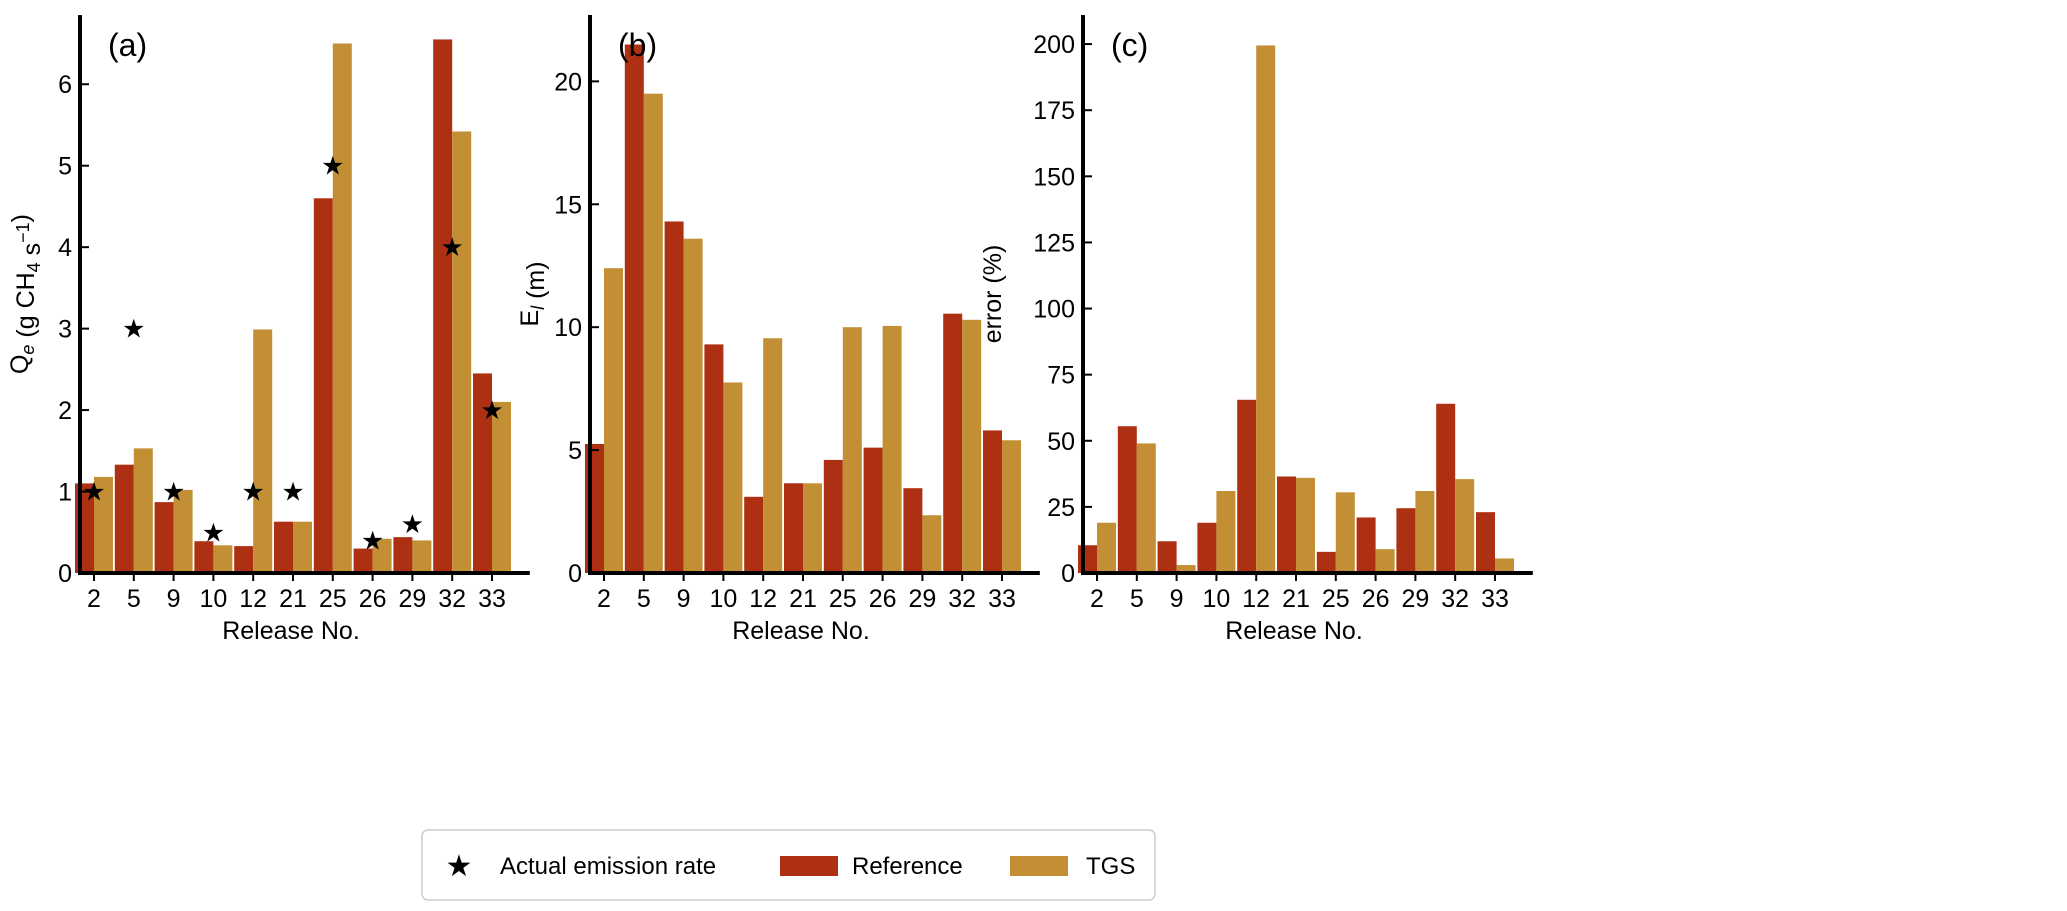 This screenshot has height=911, width=2067. What do you see at coordinates (65, 85) in the screenshot?
I see `y-tick-label: 6` at bounding box center [65, 85].